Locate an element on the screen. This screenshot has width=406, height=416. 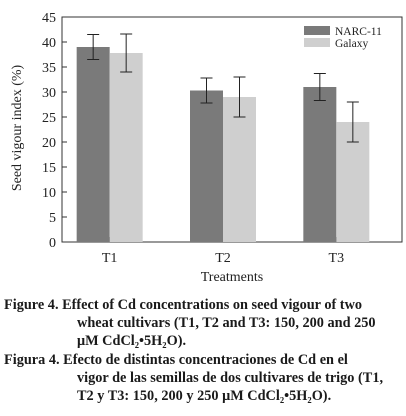
x-axis: T1 T2 T3 is located at coordinates (223, 251).